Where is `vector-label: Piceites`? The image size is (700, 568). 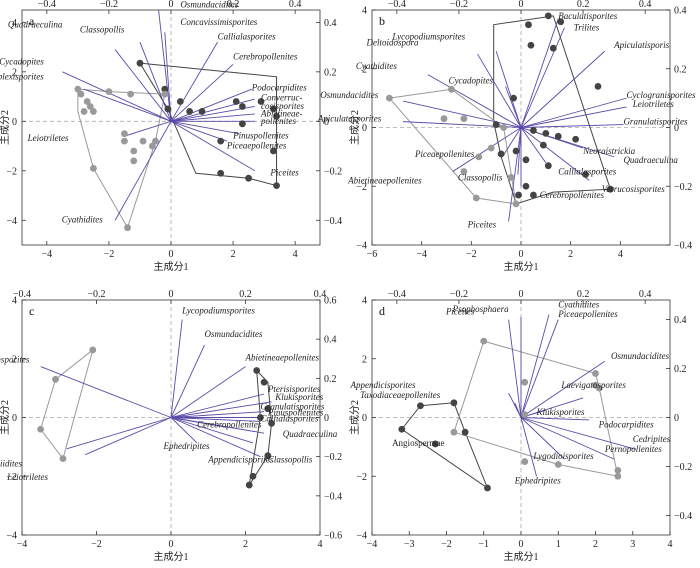
vector-label: Piceites is located at coordinates (460, 312).